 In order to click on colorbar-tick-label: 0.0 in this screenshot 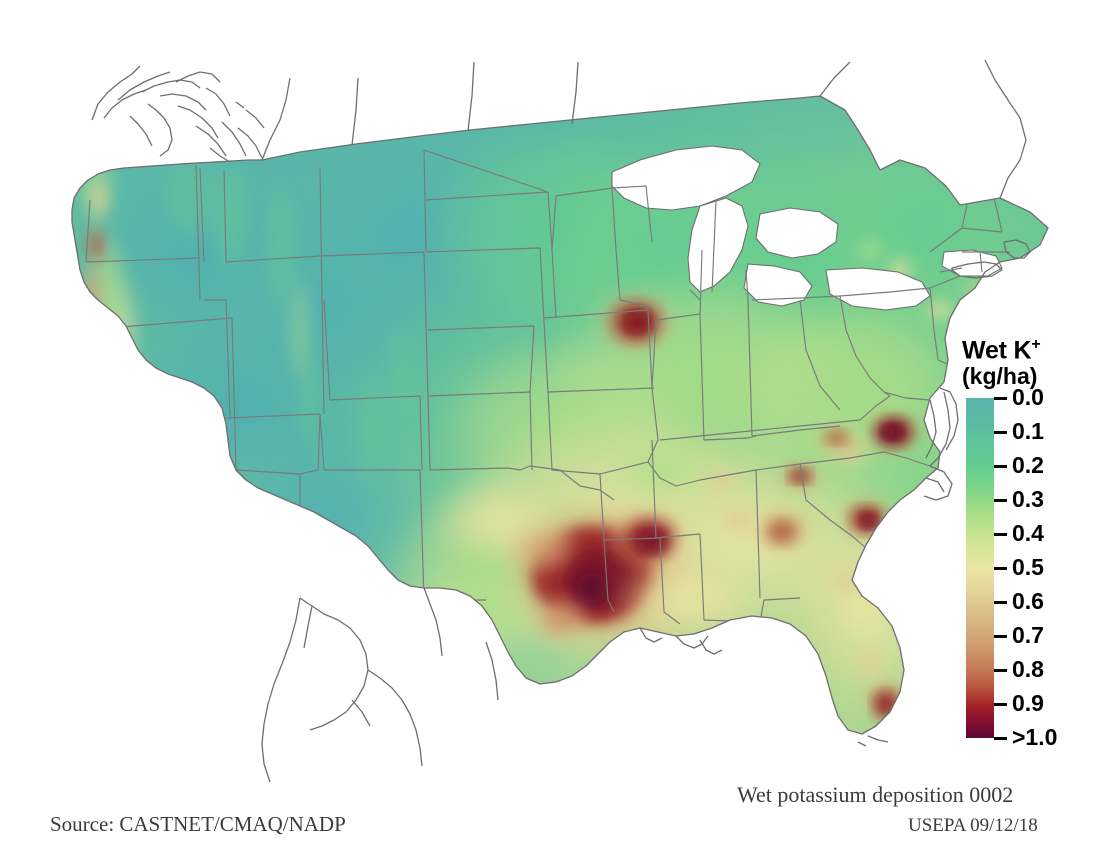, I will do `click(1028, 397)`.